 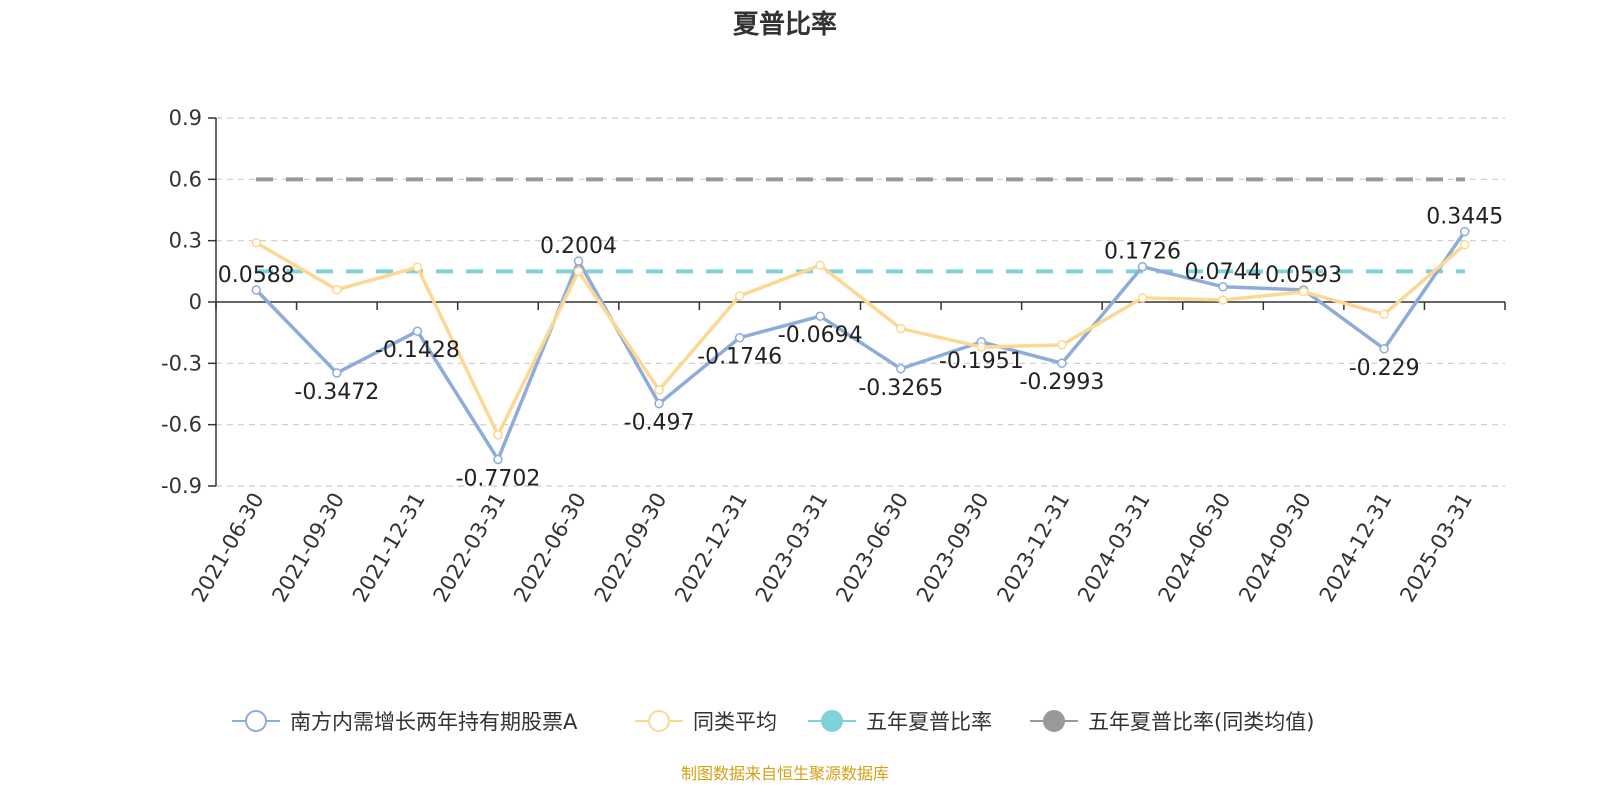 I want to click on legend-label: 五年夏普比率(同类均值), so click(x=1201, y=722).